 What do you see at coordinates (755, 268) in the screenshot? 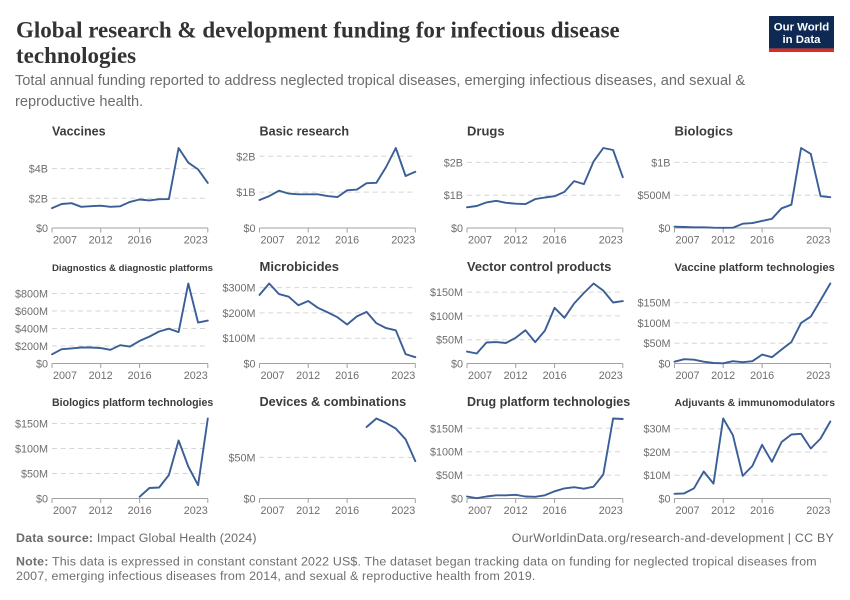
I see `svg-text: Vaccine platform technologies` at bounding box center [755, 268].